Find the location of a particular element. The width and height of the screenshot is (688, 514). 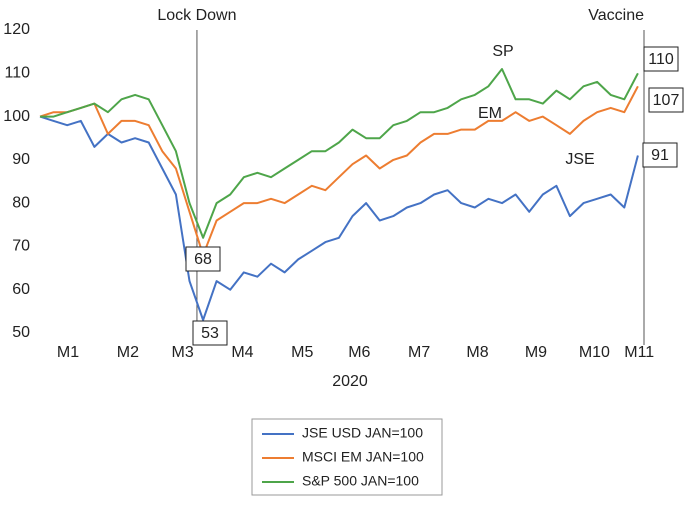

x-tick-label: M8 is located at coordinates (477, 352).